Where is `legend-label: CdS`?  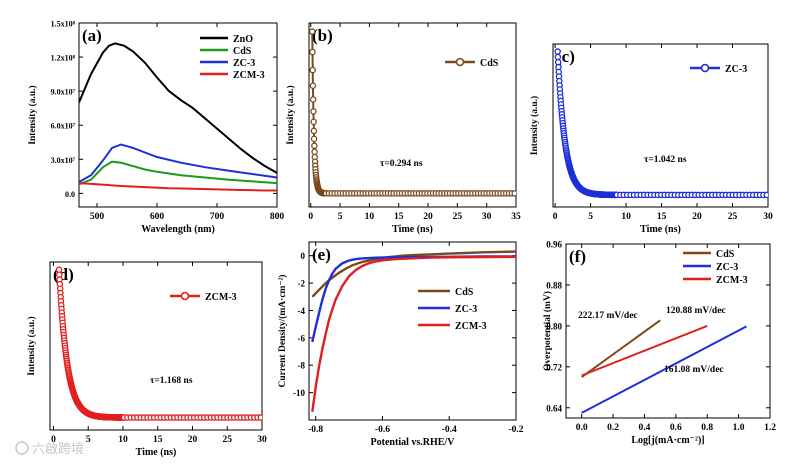 legend-label: CdS is located at coordinates (464, 292).